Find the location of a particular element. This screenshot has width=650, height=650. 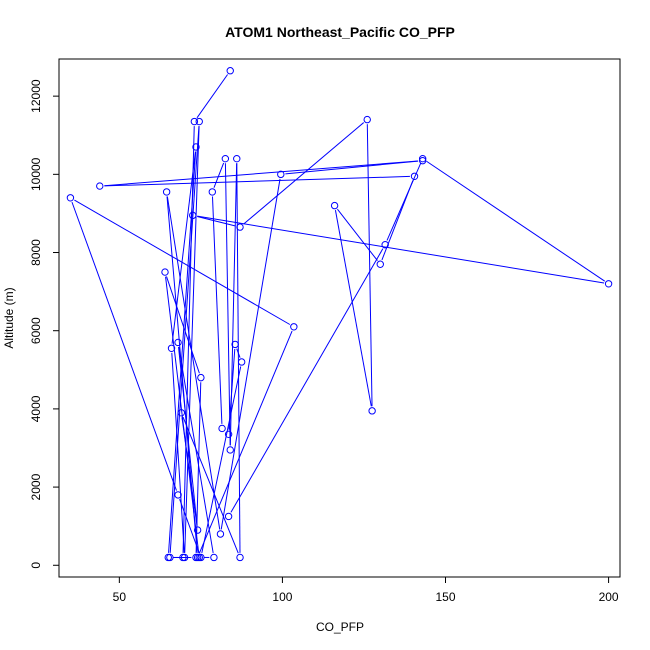

y-tick-label: 2000 is located at coordinates (36, 486).